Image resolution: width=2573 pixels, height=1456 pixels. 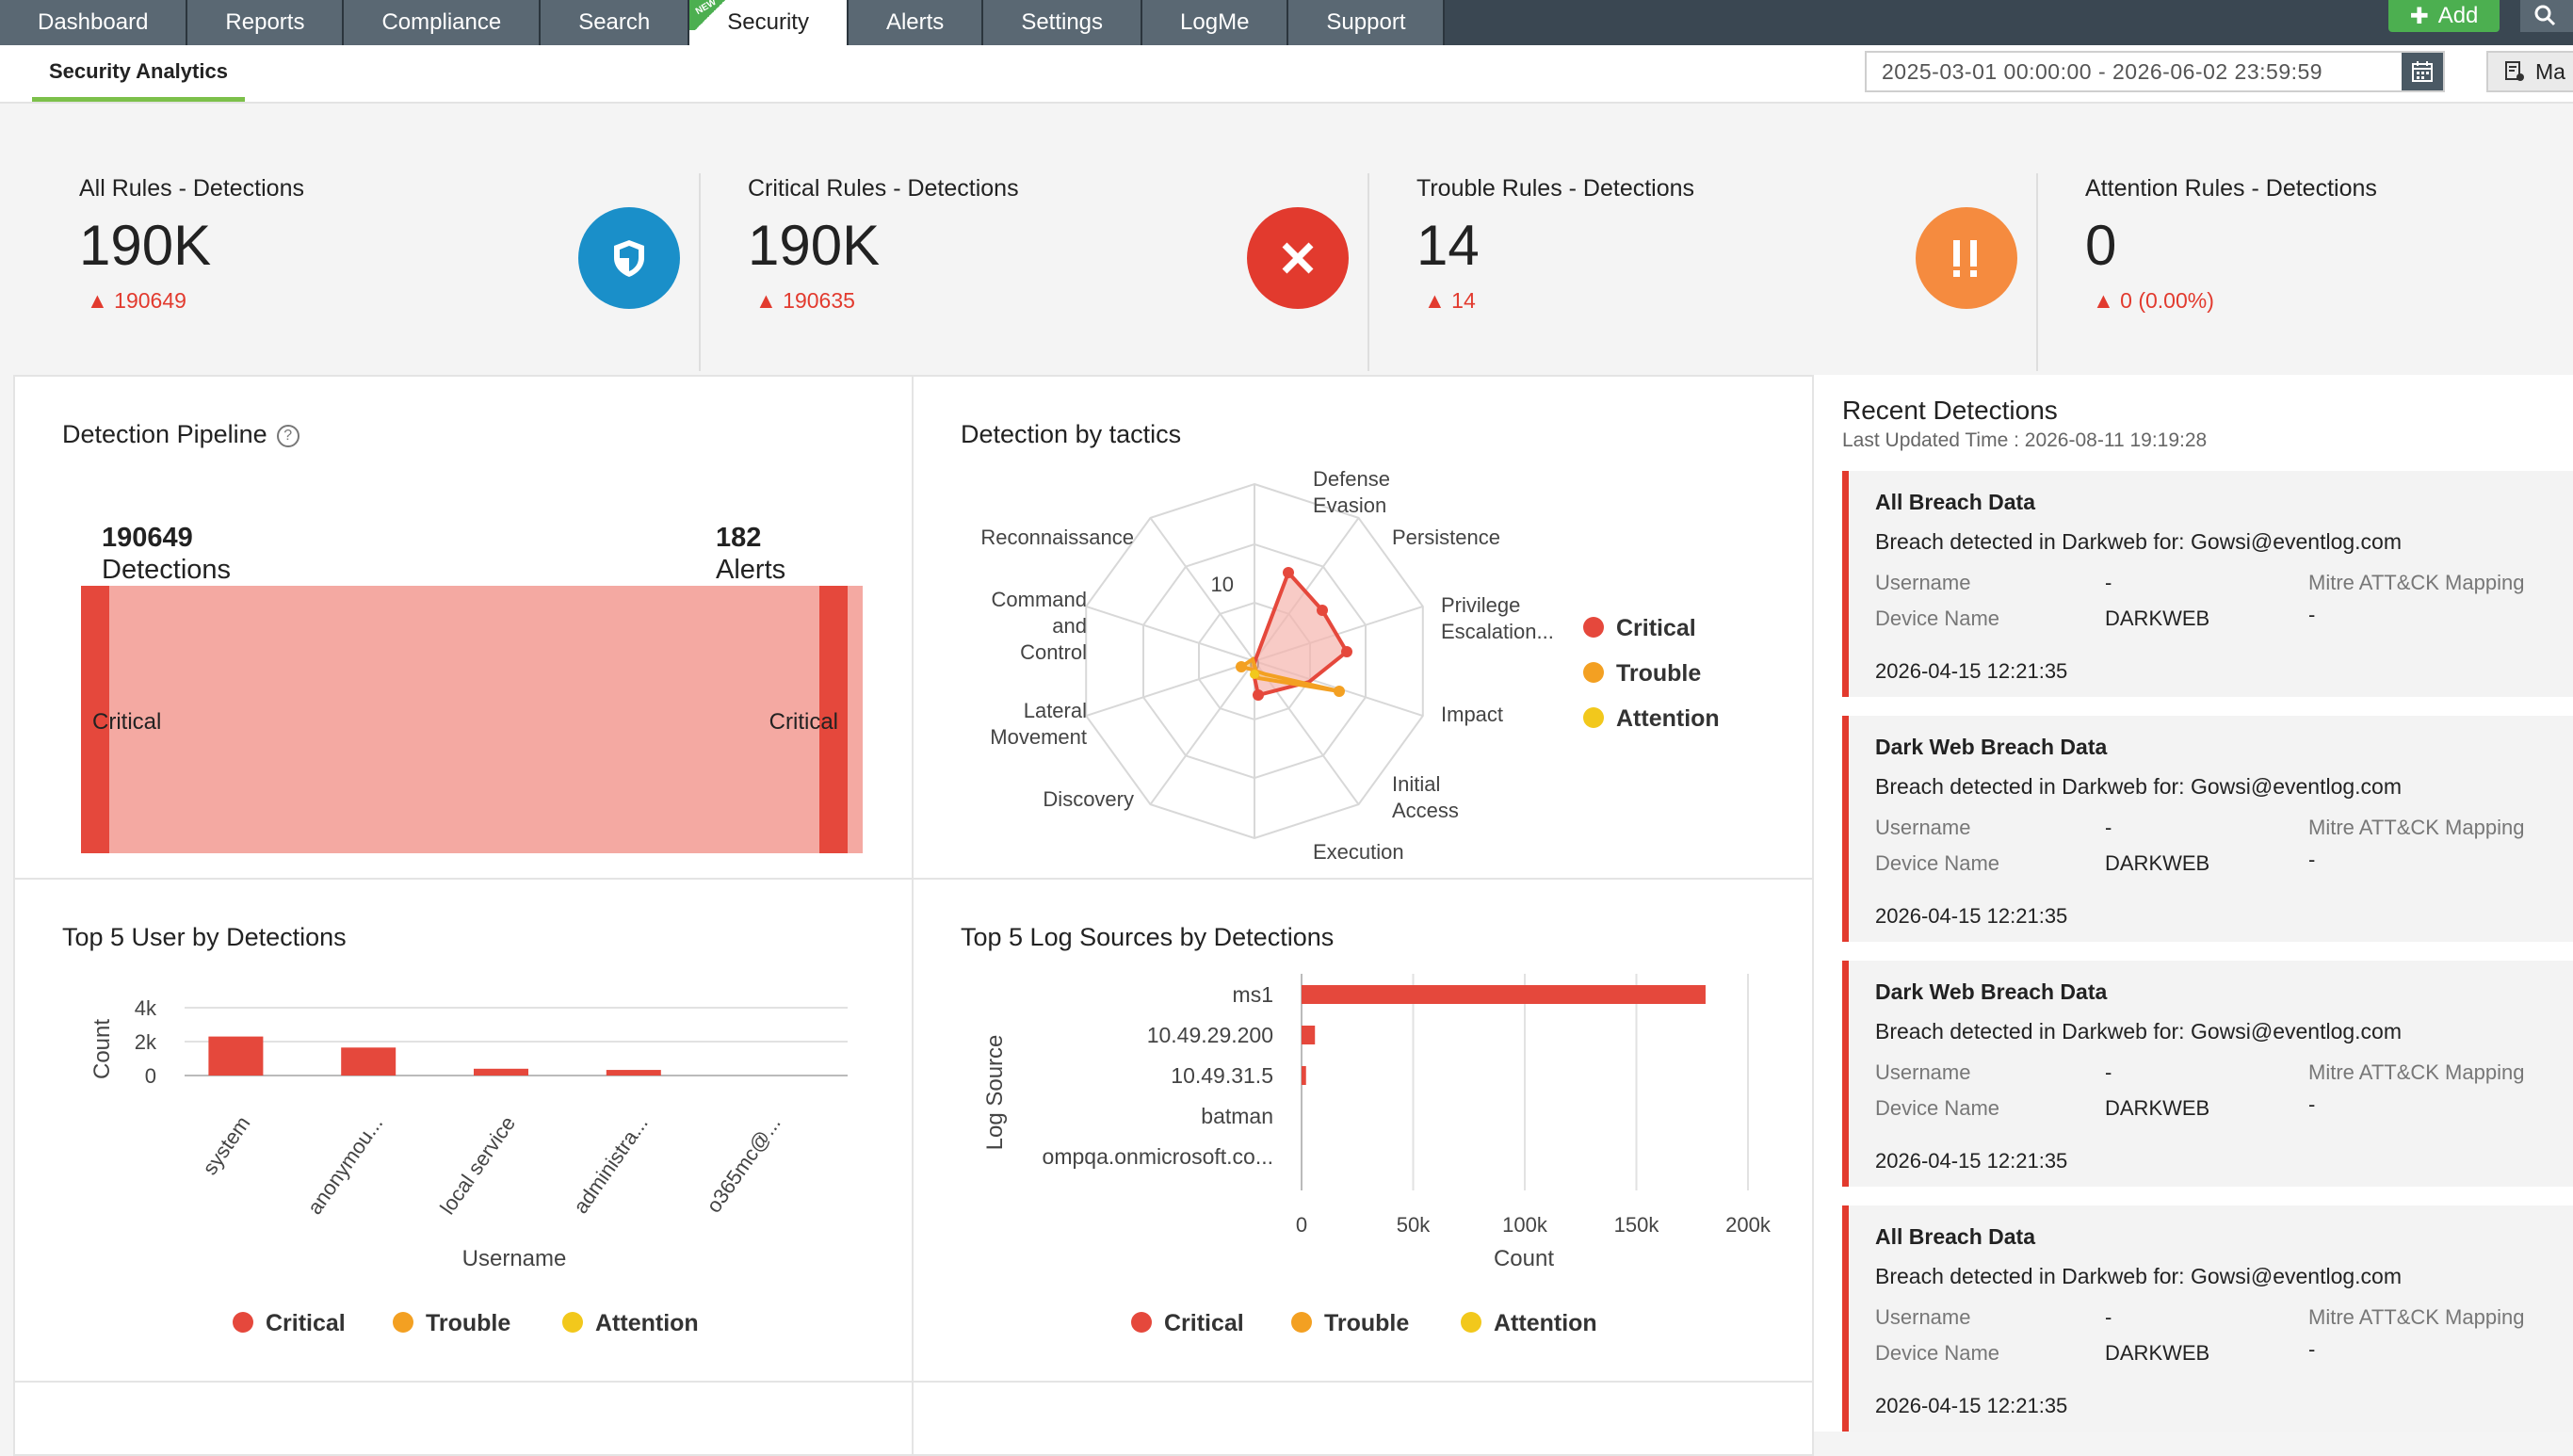 What do you see at coordinates (738, 538) in the screenshot?
I see `pipeline-right-count: 182` at bounding box center [738, 538].